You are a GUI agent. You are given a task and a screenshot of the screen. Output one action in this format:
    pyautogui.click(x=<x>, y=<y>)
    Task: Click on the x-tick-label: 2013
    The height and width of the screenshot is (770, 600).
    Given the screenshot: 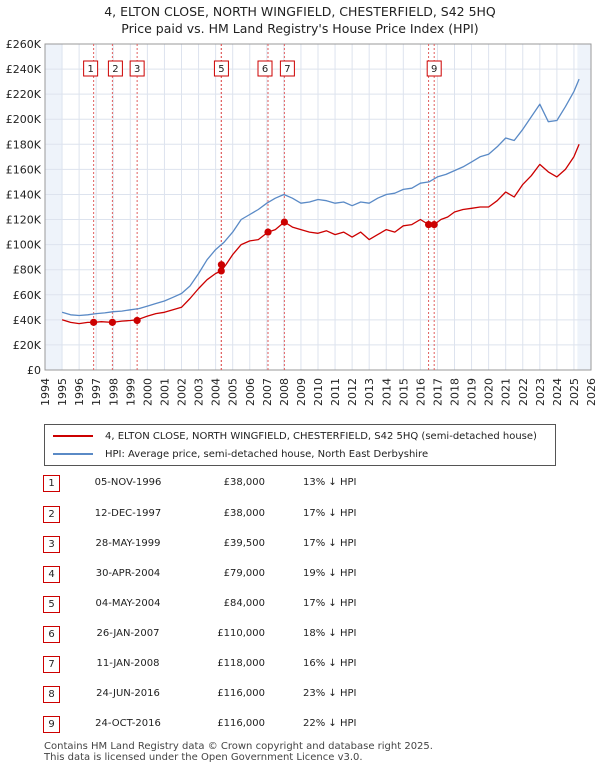 What is the action you would take?
    pyautogui.click(x=369, y=392)
    